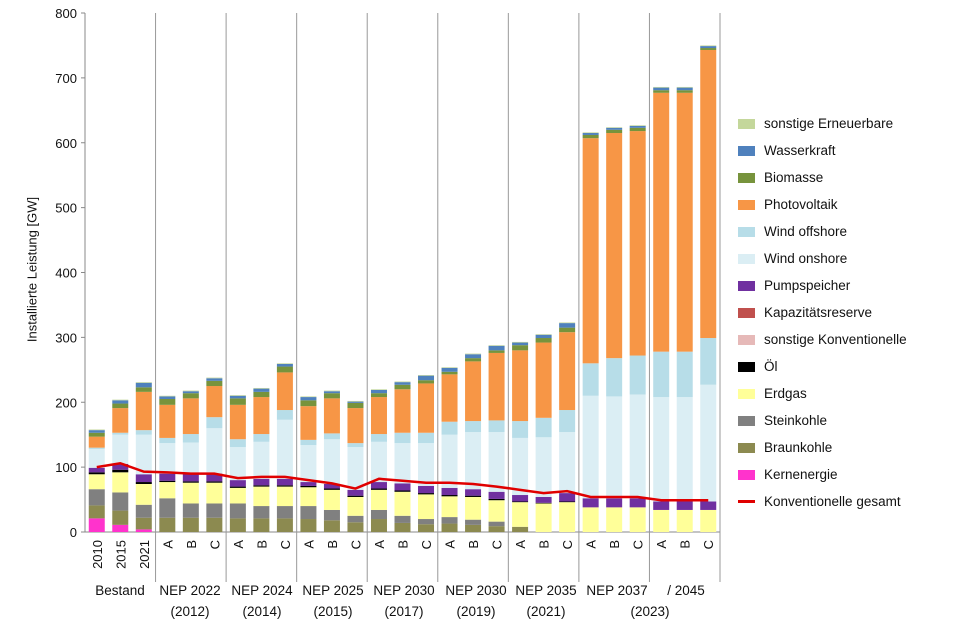 This screenshot has height=620, width=960. Describe the element at coordinates (333, 611) in the screenshot. I see `group-label-line2: (2015)` at that location.